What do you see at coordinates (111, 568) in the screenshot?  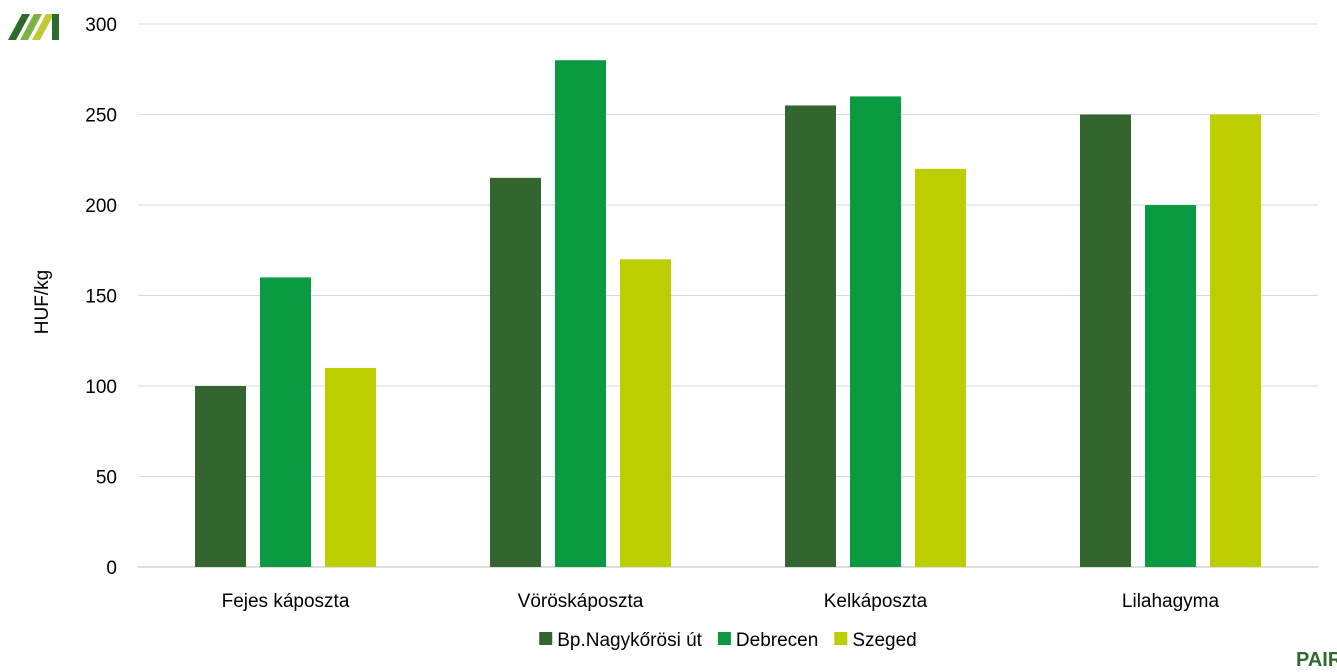 I see `y-tick-label: 0` at bounding box center [111, 568].